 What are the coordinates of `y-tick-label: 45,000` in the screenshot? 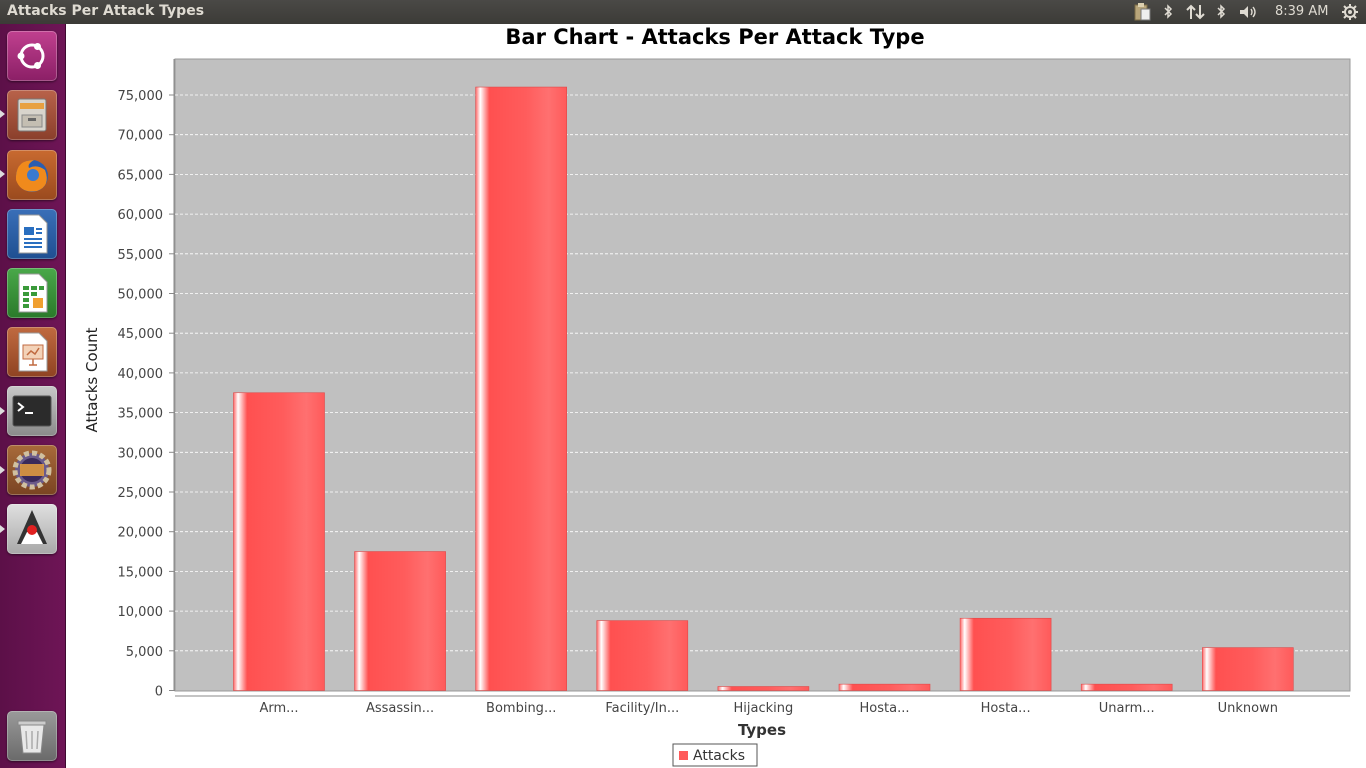 It's located at (141, 334).